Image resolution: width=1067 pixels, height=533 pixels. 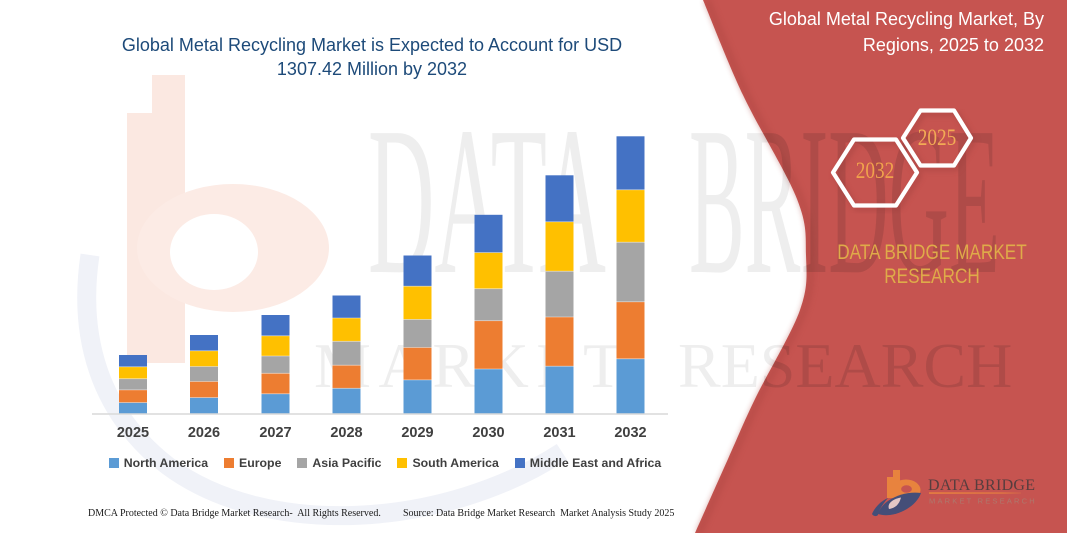 What do you see at coordinates (845, 365) in the screenshot?
I see `svg-text: RESEARCH` at bounding box center [845, 365].